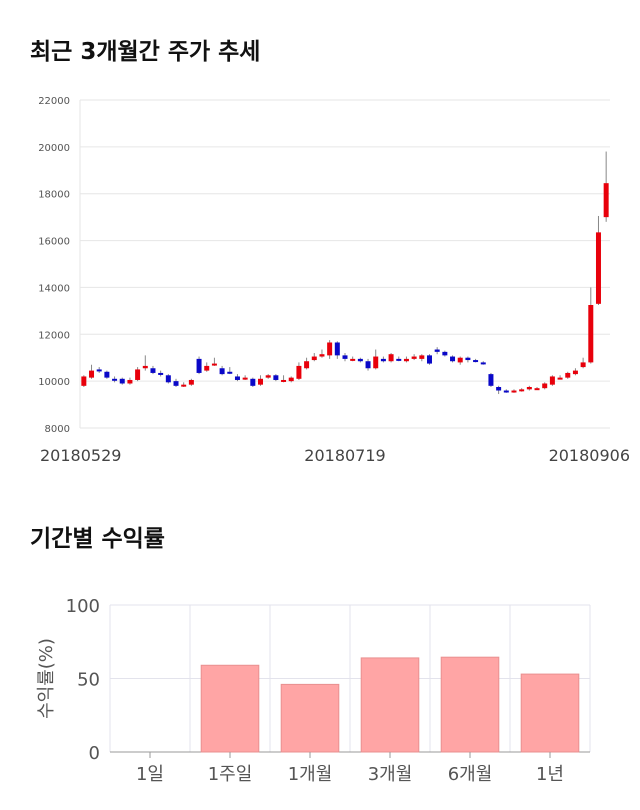 This screenshot has width=640, height=810. I want to click on y-tick-label: 50, so click(88, 680).